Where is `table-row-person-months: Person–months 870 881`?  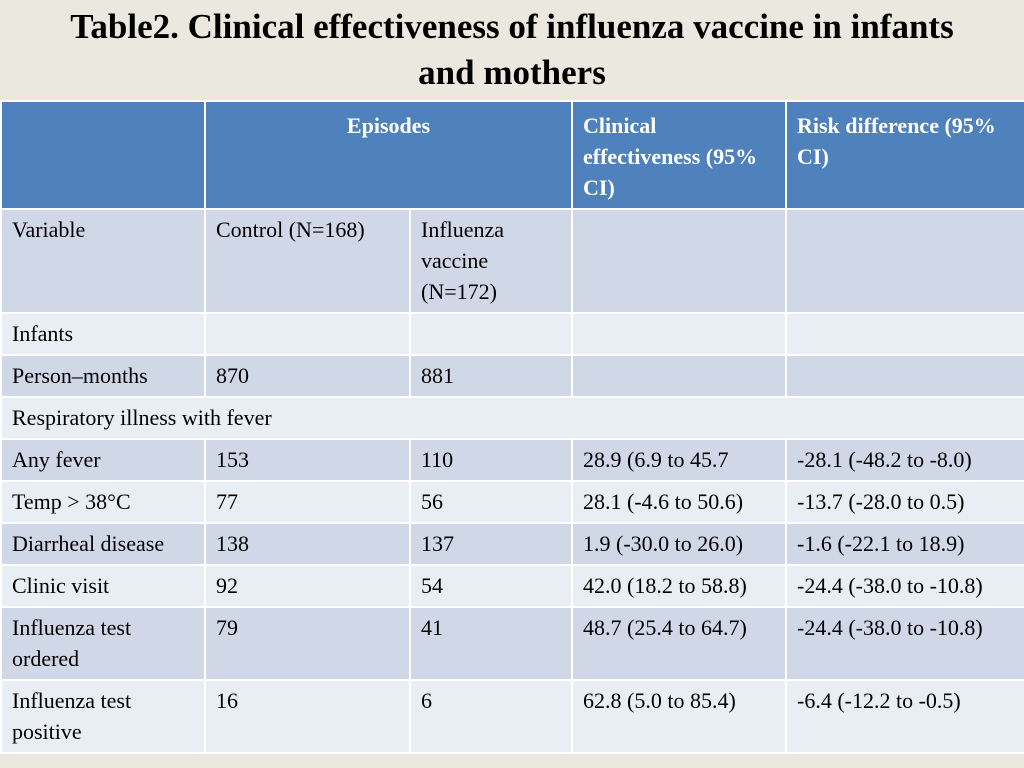
table-row-person-months: Person–months 870 881 is located at coordinates (512, 376).